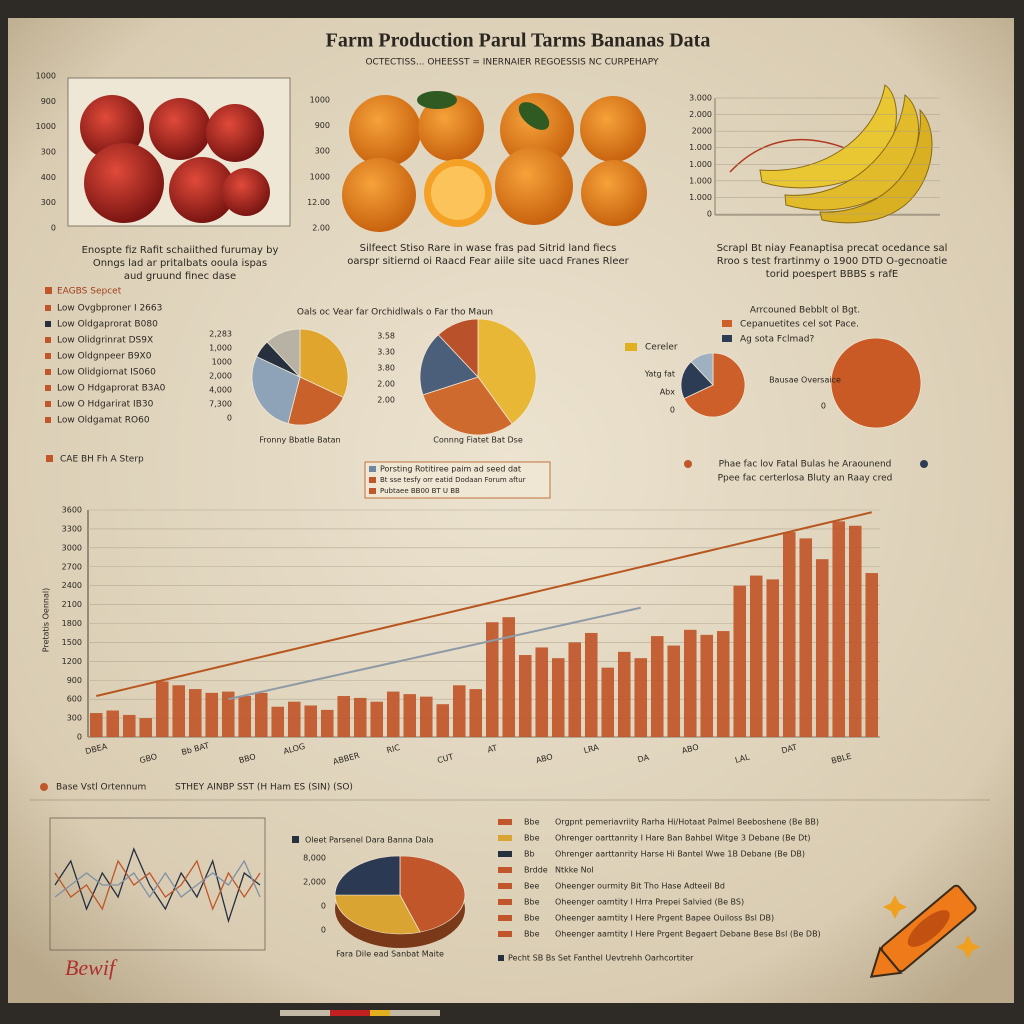 The image size is (1024, 1024). What do you see at coordinates (180, 129) in the screenshot?
I see `apple` at bounding box center [180, 129].